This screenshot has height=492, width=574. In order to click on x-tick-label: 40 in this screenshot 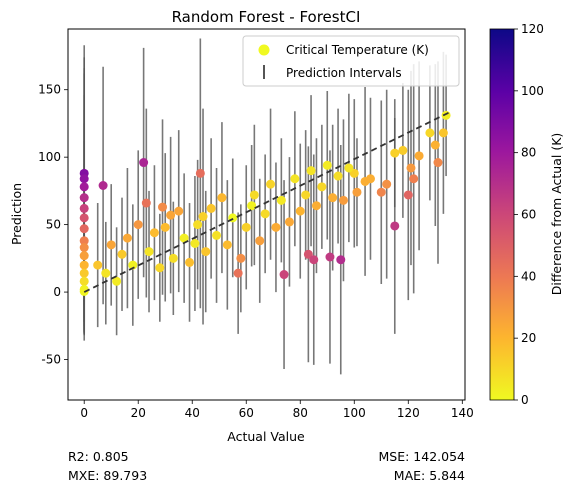, I will do `click(192, 413)`.